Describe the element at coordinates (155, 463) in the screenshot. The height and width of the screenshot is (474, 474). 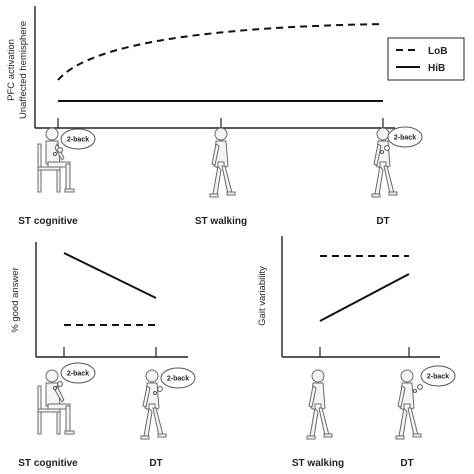
I see `bl-condition-2: DT` at that location.